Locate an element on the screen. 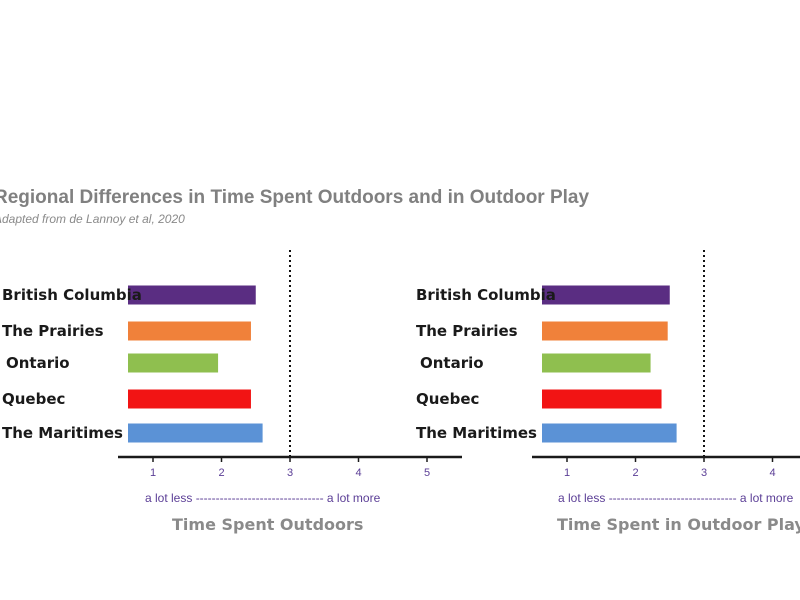  chart-subtitle: Adapted from de Lannoy et al, 2020 is located at coordinates (92, 219).